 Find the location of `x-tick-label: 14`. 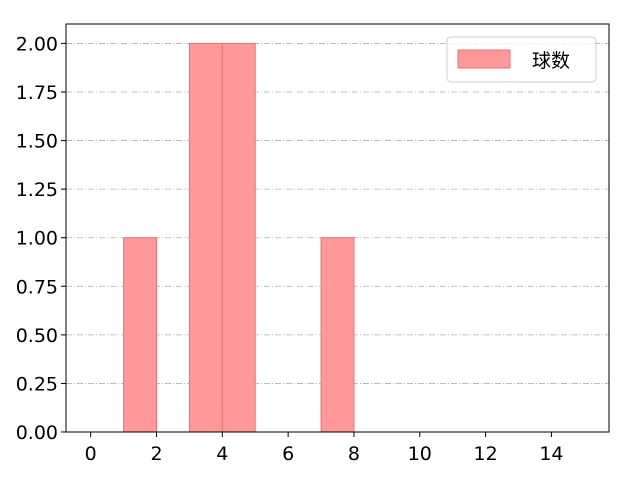

x-tick-label: 14 is located at coordinates (551, 454).